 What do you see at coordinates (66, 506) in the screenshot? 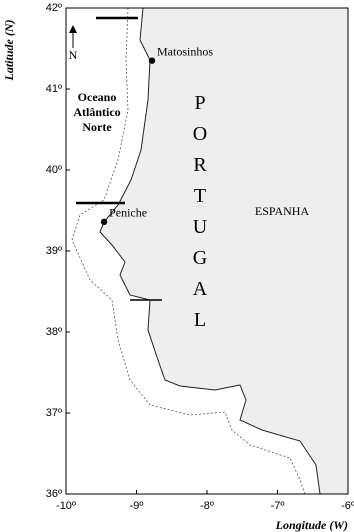
I see `x-tick-label: -10º` at bounding box center [66, 506].